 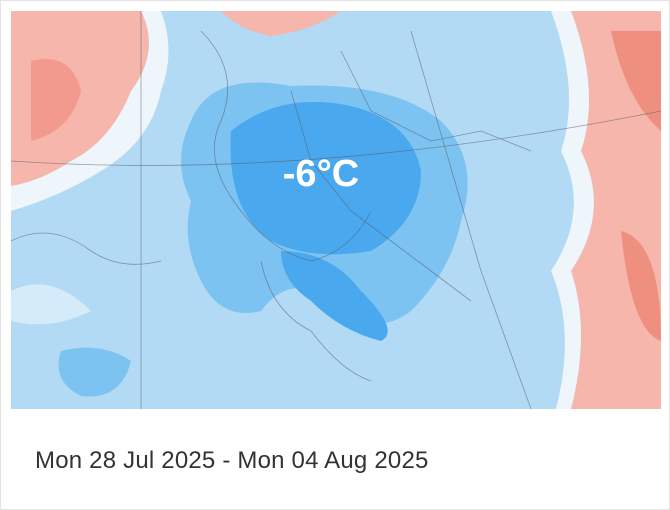 What do you see at coordinates (56, 100) in the screenshot?
I see `warm-core-west` at bounding box center [56, 100].